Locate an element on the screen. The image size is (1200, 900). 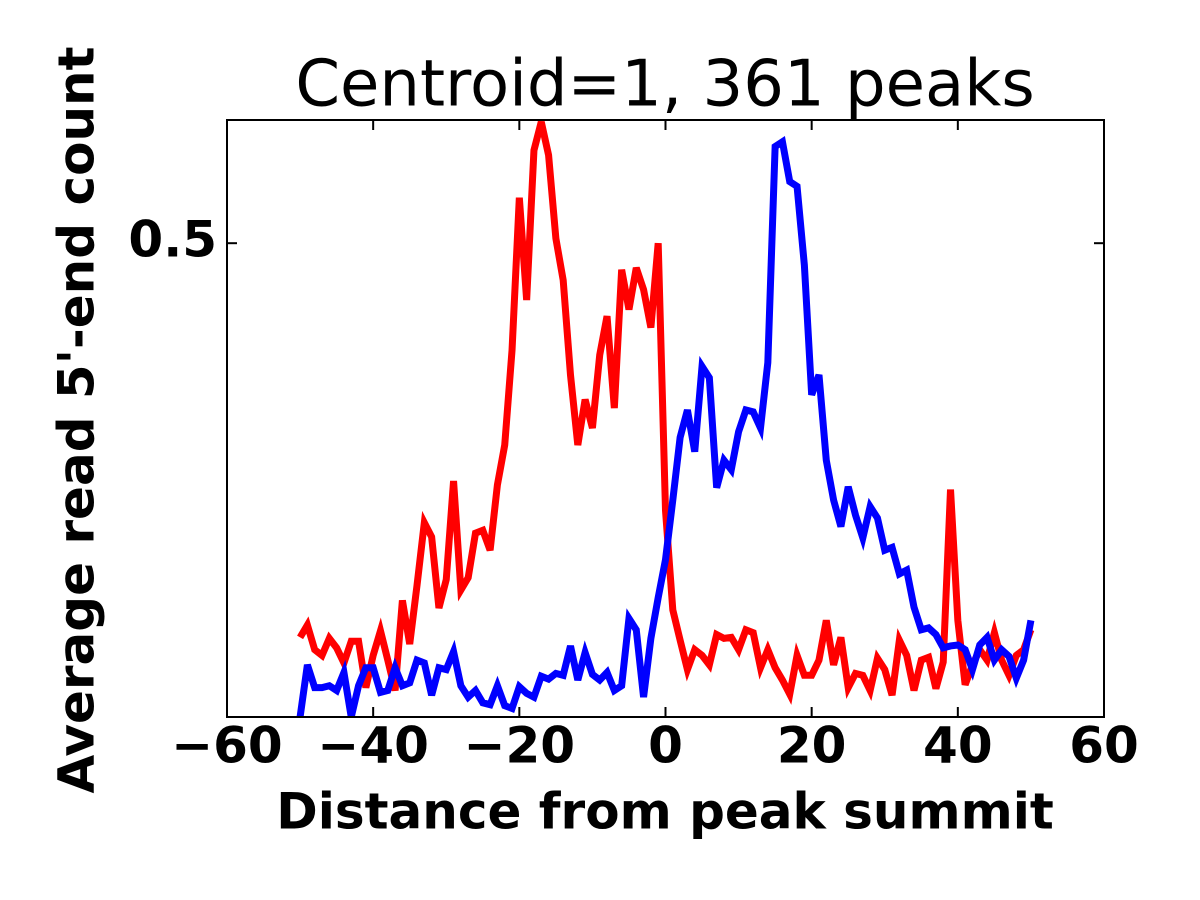
x-tick-label: 0 is located at coordinates (665, 746).